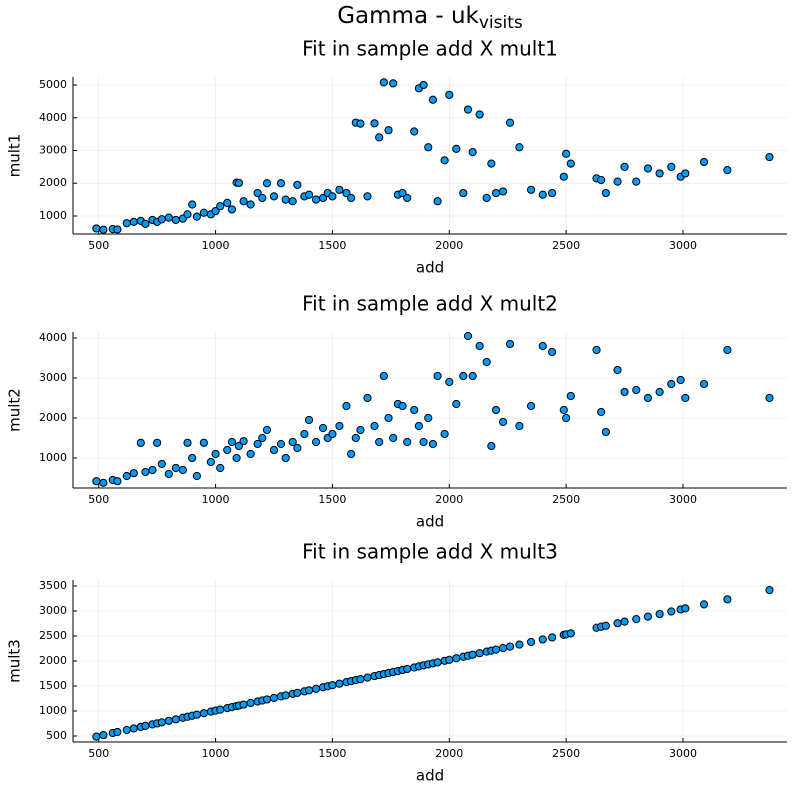 The width and height of the screenshot is (799, 800). Describe the element at coordinates (53, 417) in the screenshot. I see `y-tick-label: 2000` at that location.